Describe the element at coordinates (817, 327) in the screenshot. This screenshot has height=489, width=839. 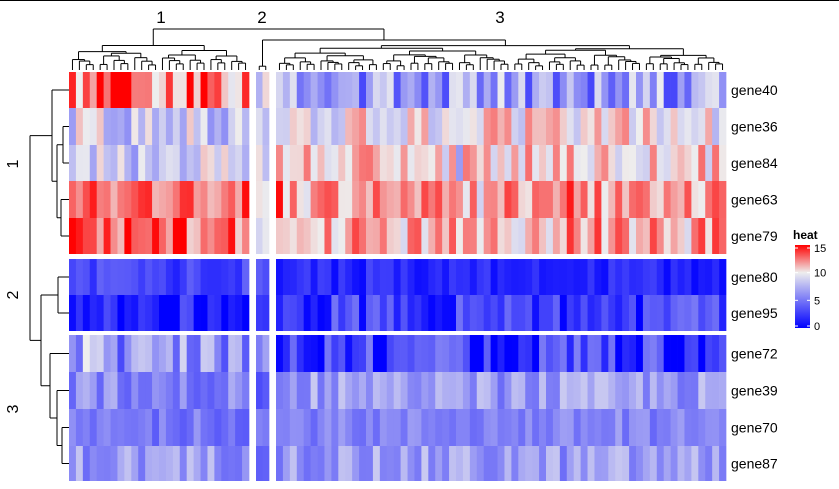
I see `legend-tick-label: 0` at that location.